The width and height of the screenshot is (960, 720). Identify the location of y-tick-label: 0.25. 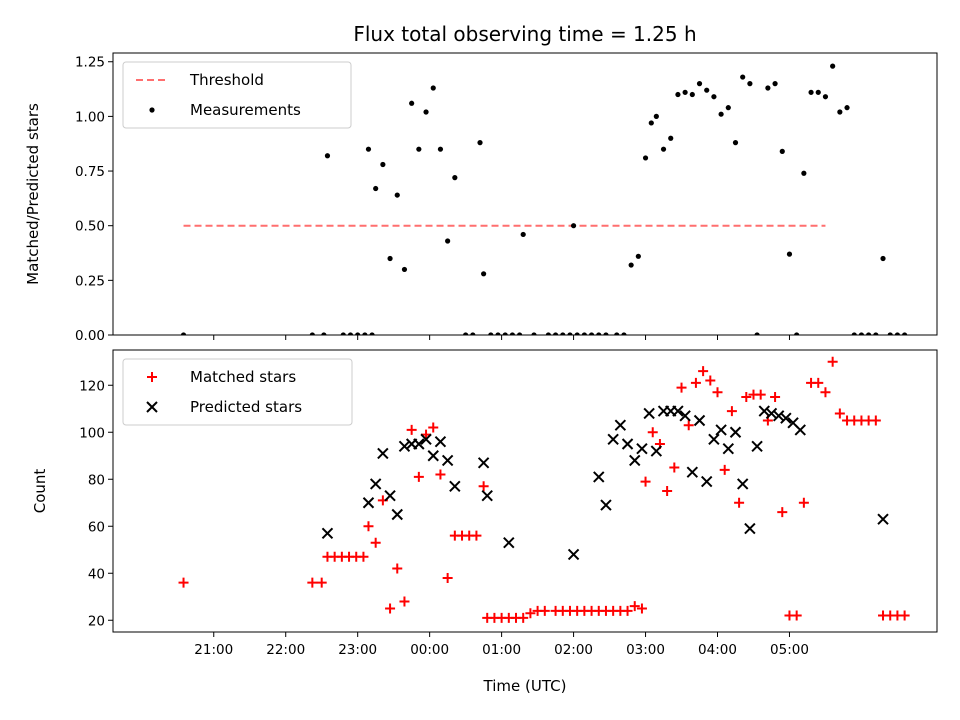
(90, 281).